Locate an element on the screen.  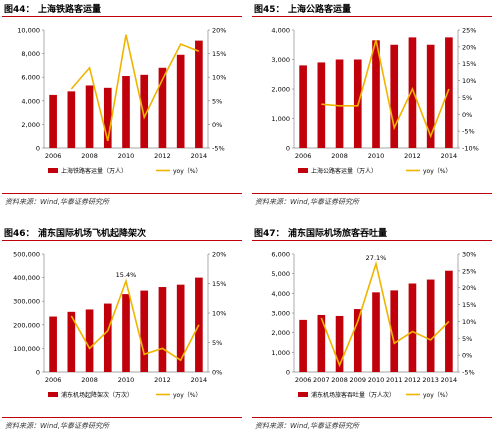
x-tick-label: 2009 is located at coordinates (358, 380).